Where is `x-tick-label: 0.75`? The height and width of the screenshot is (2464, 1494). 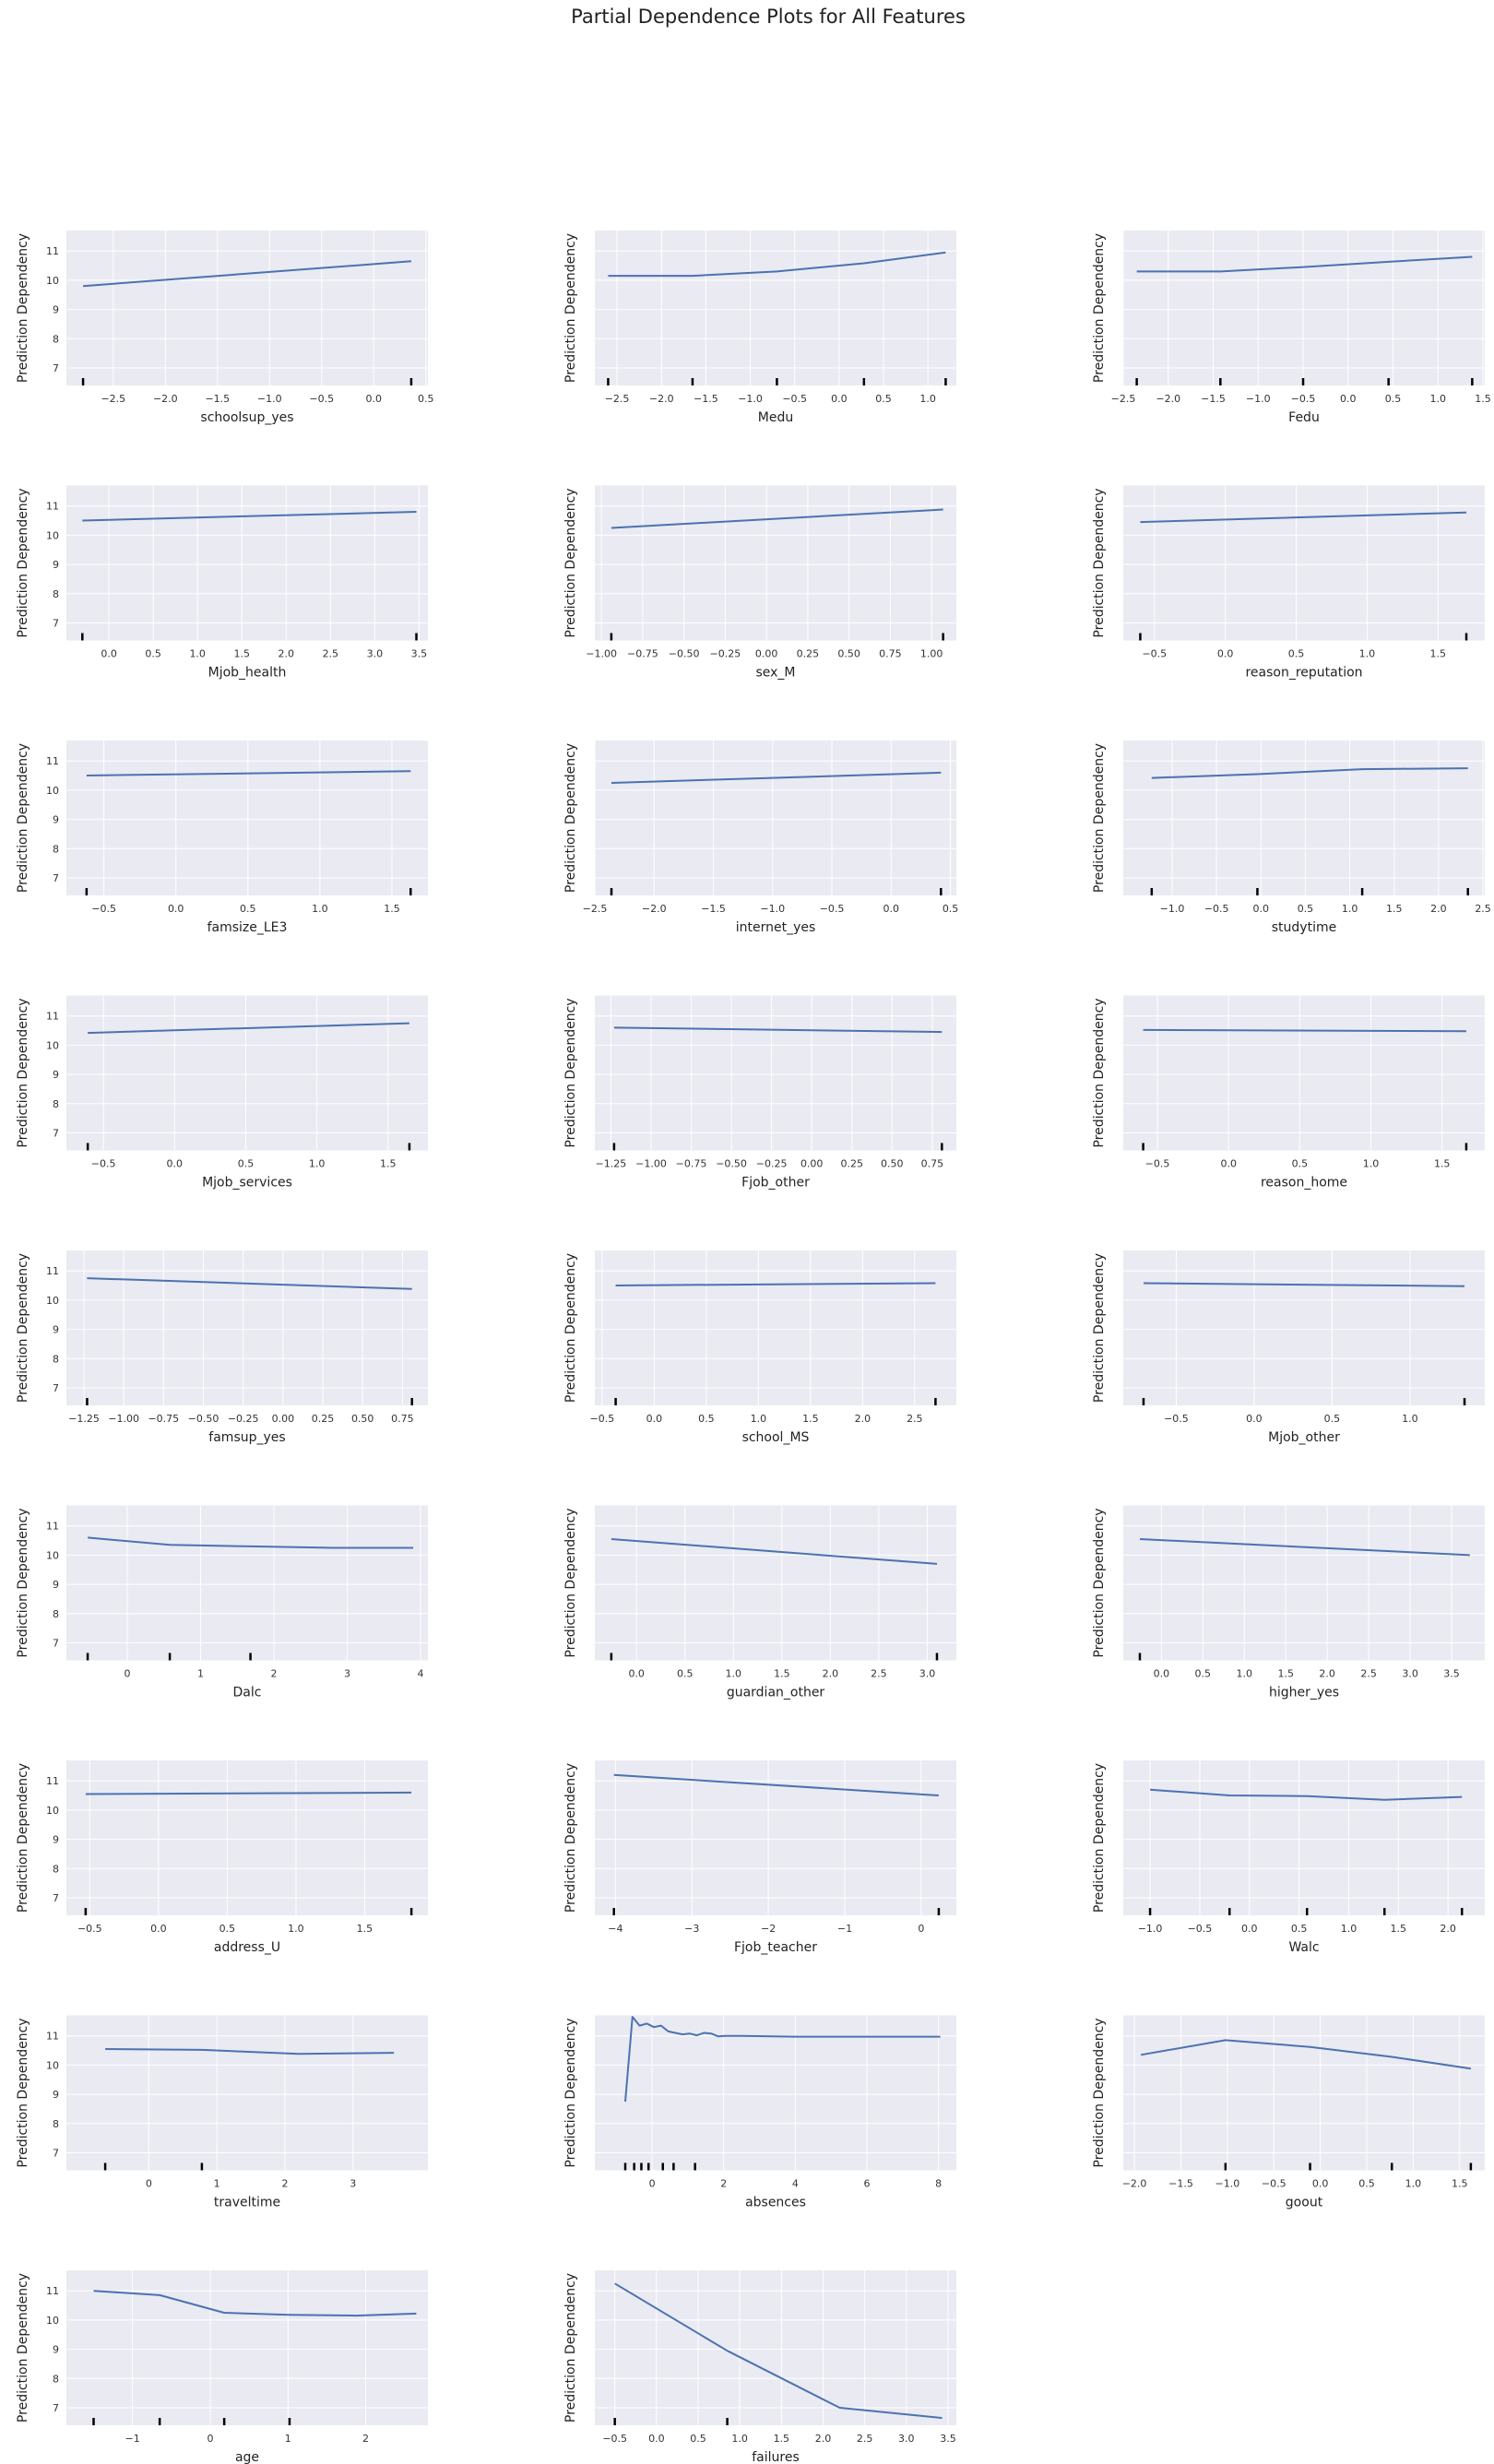
x-tick-label: 0.75 is located at coordinates (932, 1164).